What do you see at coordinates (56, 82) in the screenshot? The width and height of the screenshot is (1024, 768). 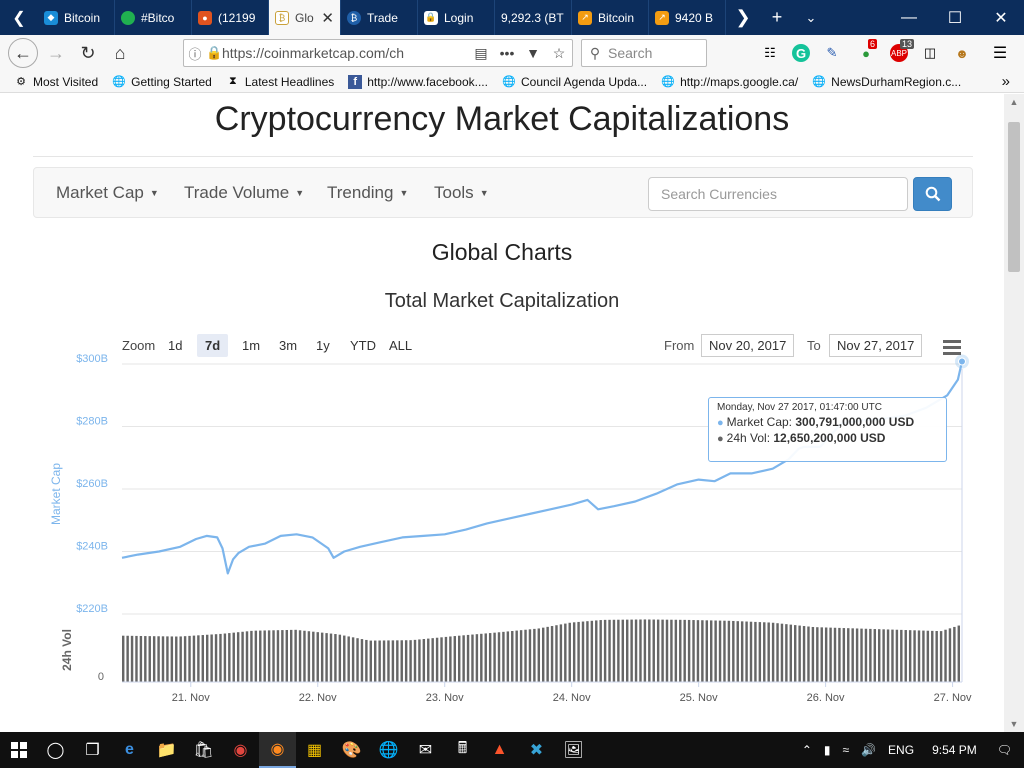 I see `bookmark-item: ⚙ Most Visited` at bounding box center [56, 82].